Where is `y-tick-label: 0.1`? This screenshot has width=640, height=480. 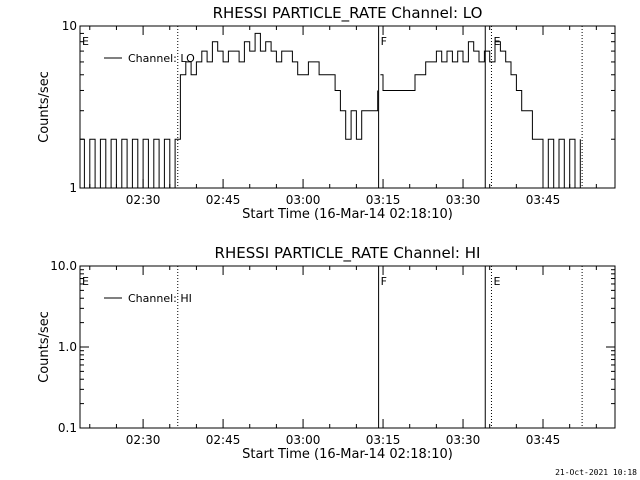
y-tick-label: 0.1 is located at coordinates (67, 428).